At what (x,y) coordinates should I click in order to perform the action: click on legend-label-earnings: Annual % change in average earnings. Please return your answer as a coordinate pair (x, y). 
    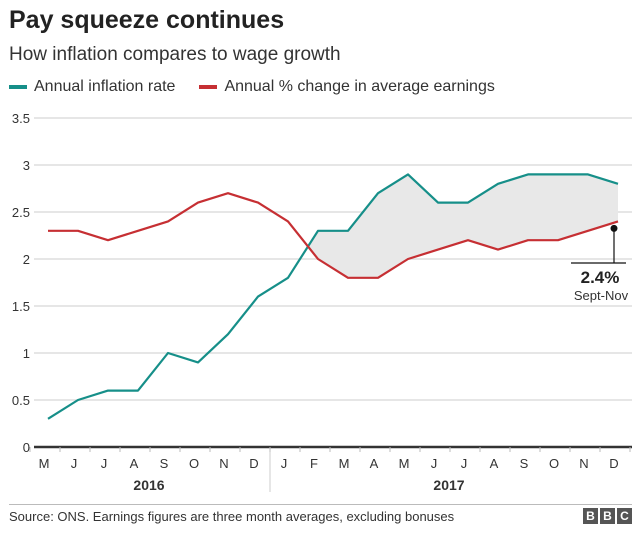
    Looking at the image, I should click on (359, 86).